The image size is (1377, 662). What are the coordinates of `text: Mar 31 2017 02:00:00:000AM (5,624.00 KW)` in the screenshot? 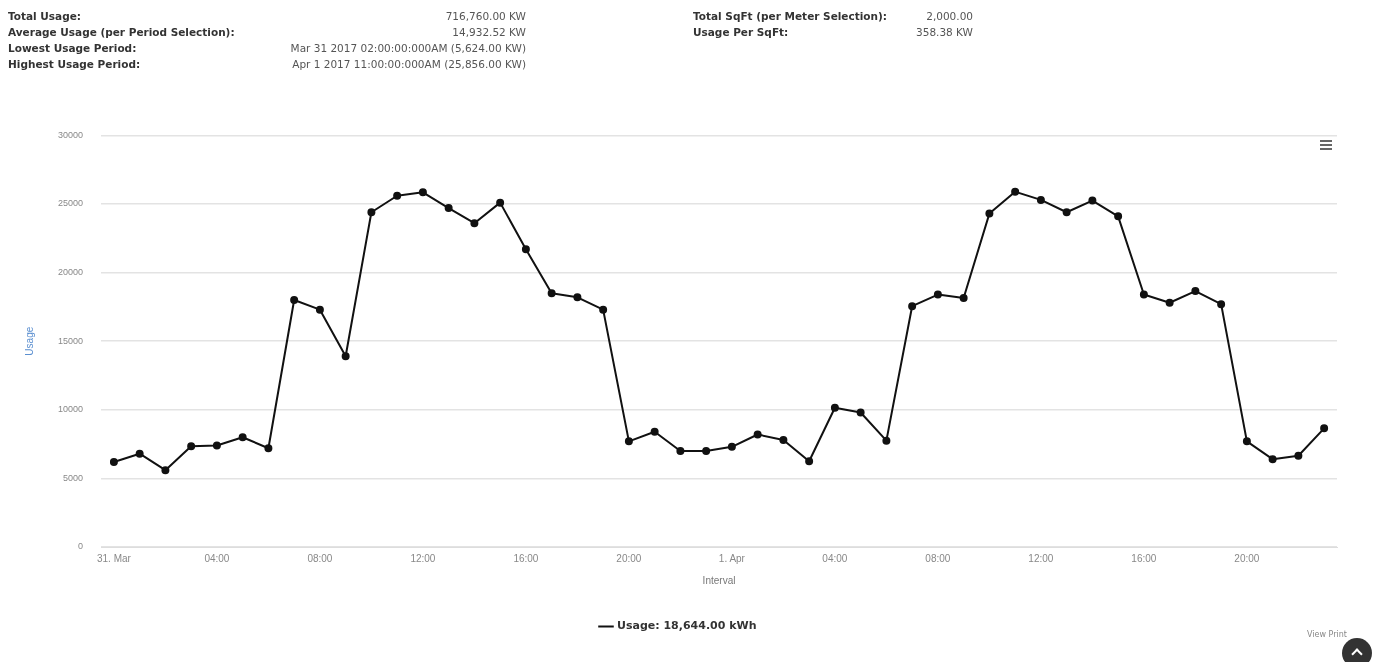 It's located at (408, 48).